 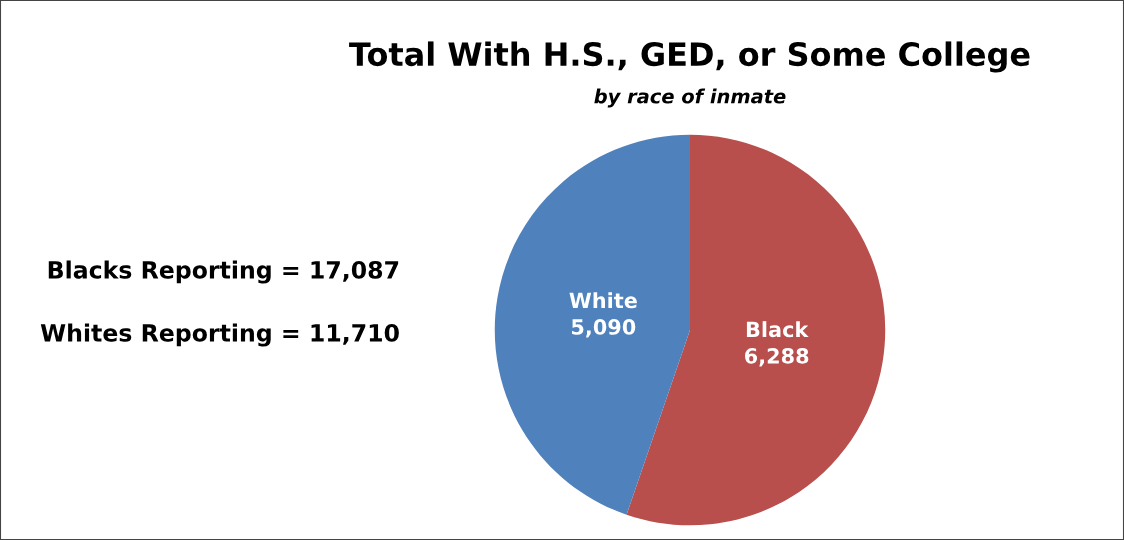 I want to click on pie-slice, so click(x=592, y=324).